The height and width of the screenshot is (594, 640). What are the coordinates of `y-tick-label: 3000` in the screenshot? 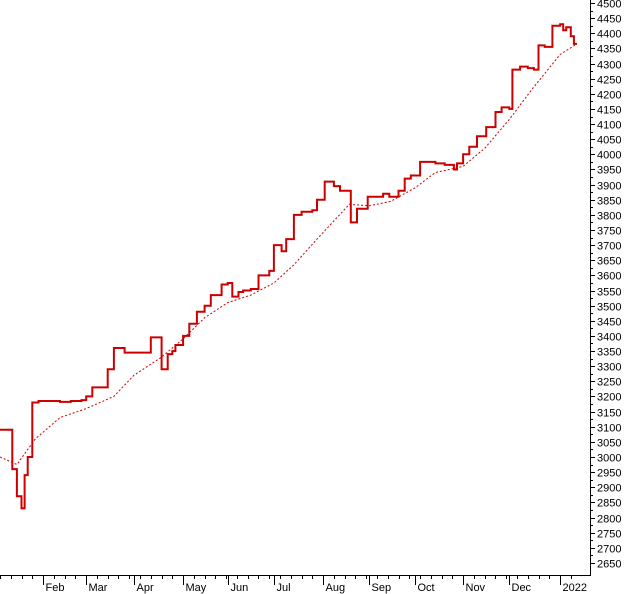 It's located at (609, 459).